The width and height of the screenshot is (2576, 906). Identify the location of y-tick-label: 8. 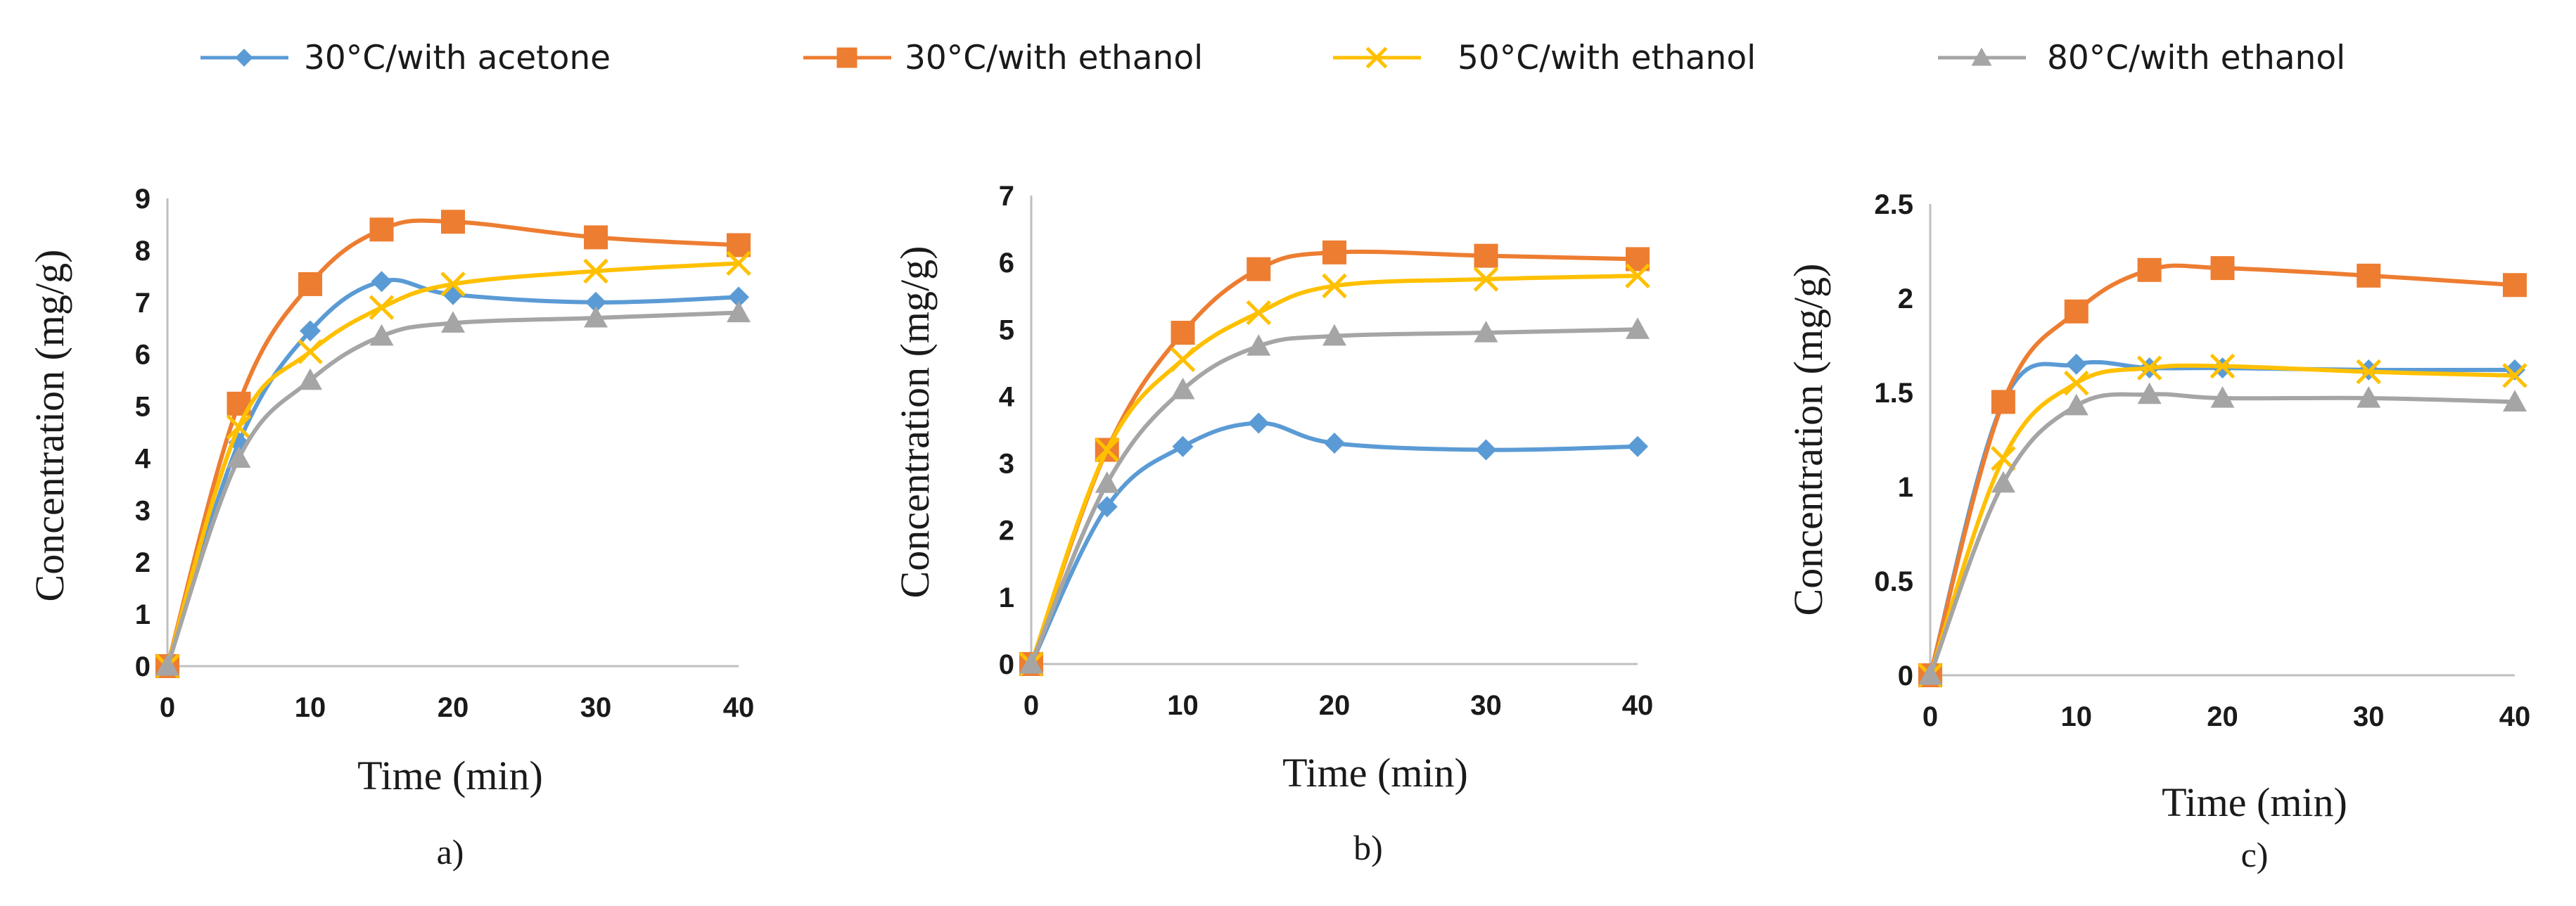
(143, 251).